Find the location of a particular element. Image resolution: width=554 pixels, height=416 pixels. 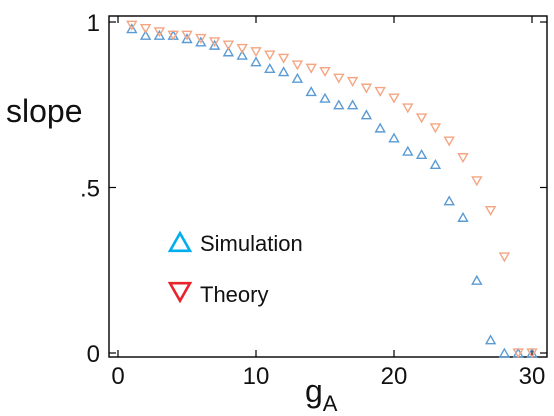

legend-label-simulation: Simulation is located at coordinates (251, 243).